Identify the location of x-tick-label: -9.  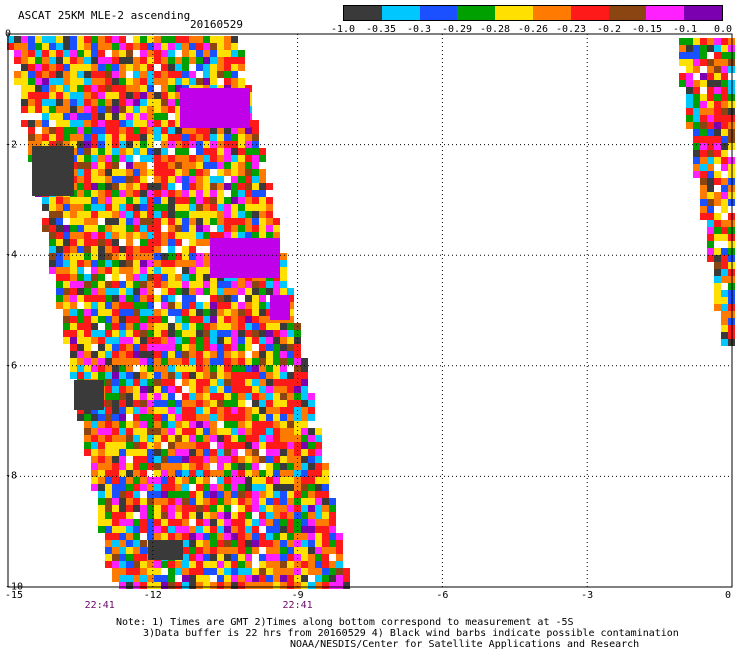
(297, 595).